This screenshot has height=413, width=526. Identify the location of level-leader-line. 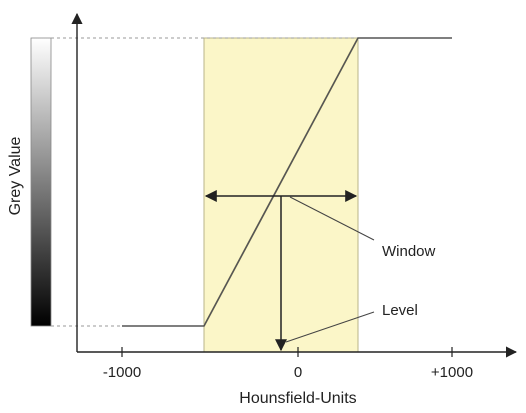
(330, 327).